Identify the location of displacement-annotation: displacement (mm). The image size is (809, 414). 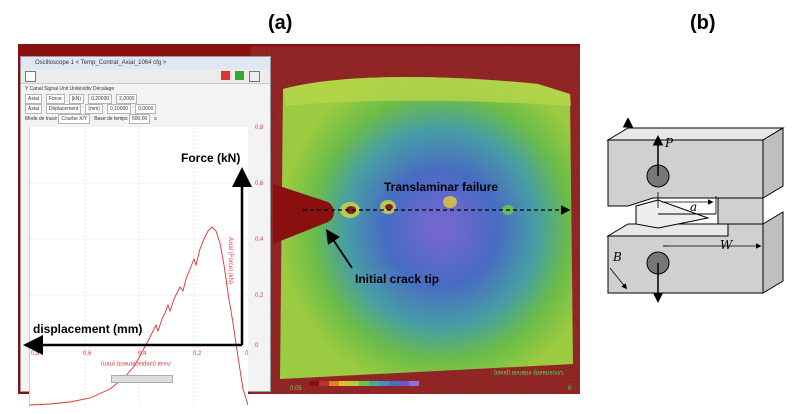
(88, 329).